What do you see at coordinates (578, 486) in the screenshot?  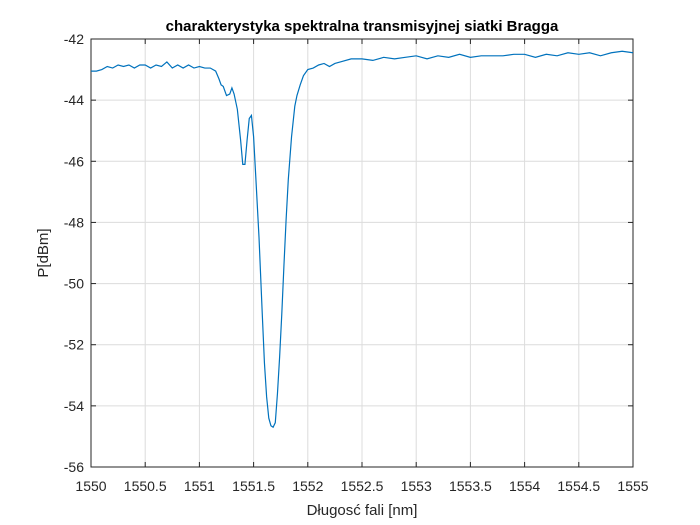 I see `x-tick-label: 1554.5` at bounding box center [578, 486].